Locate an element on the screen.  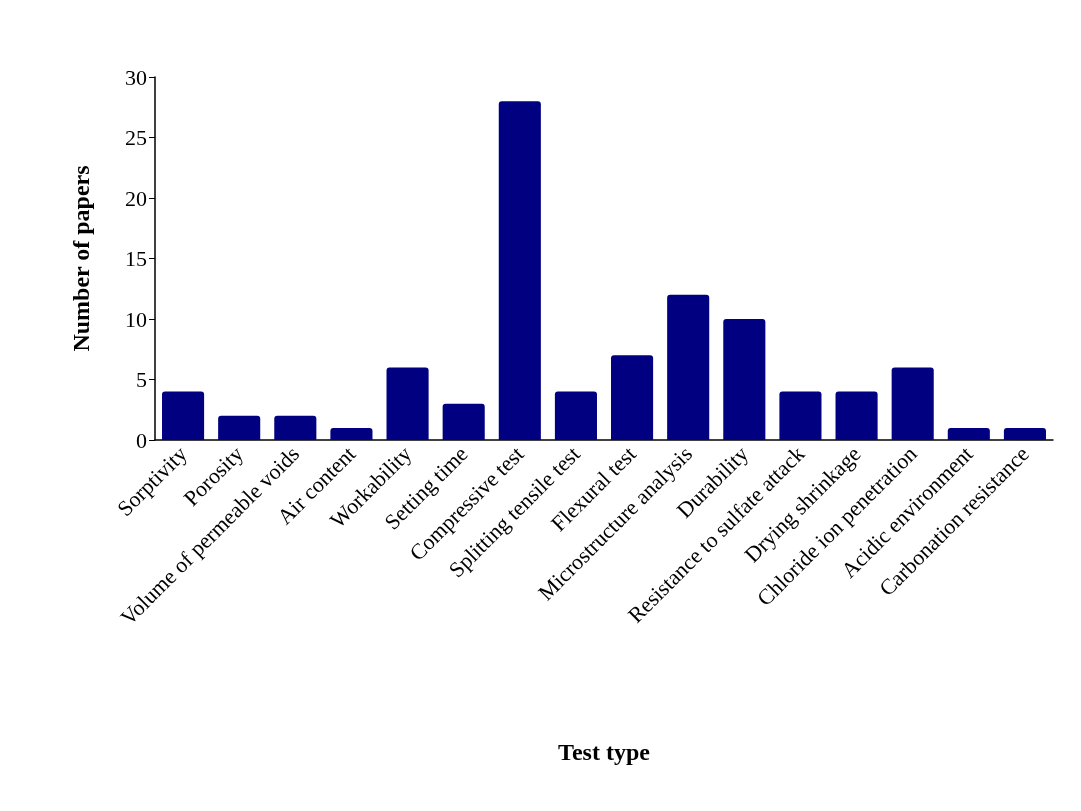
y-tick-label: 10 is located at coordinates (136, 319).